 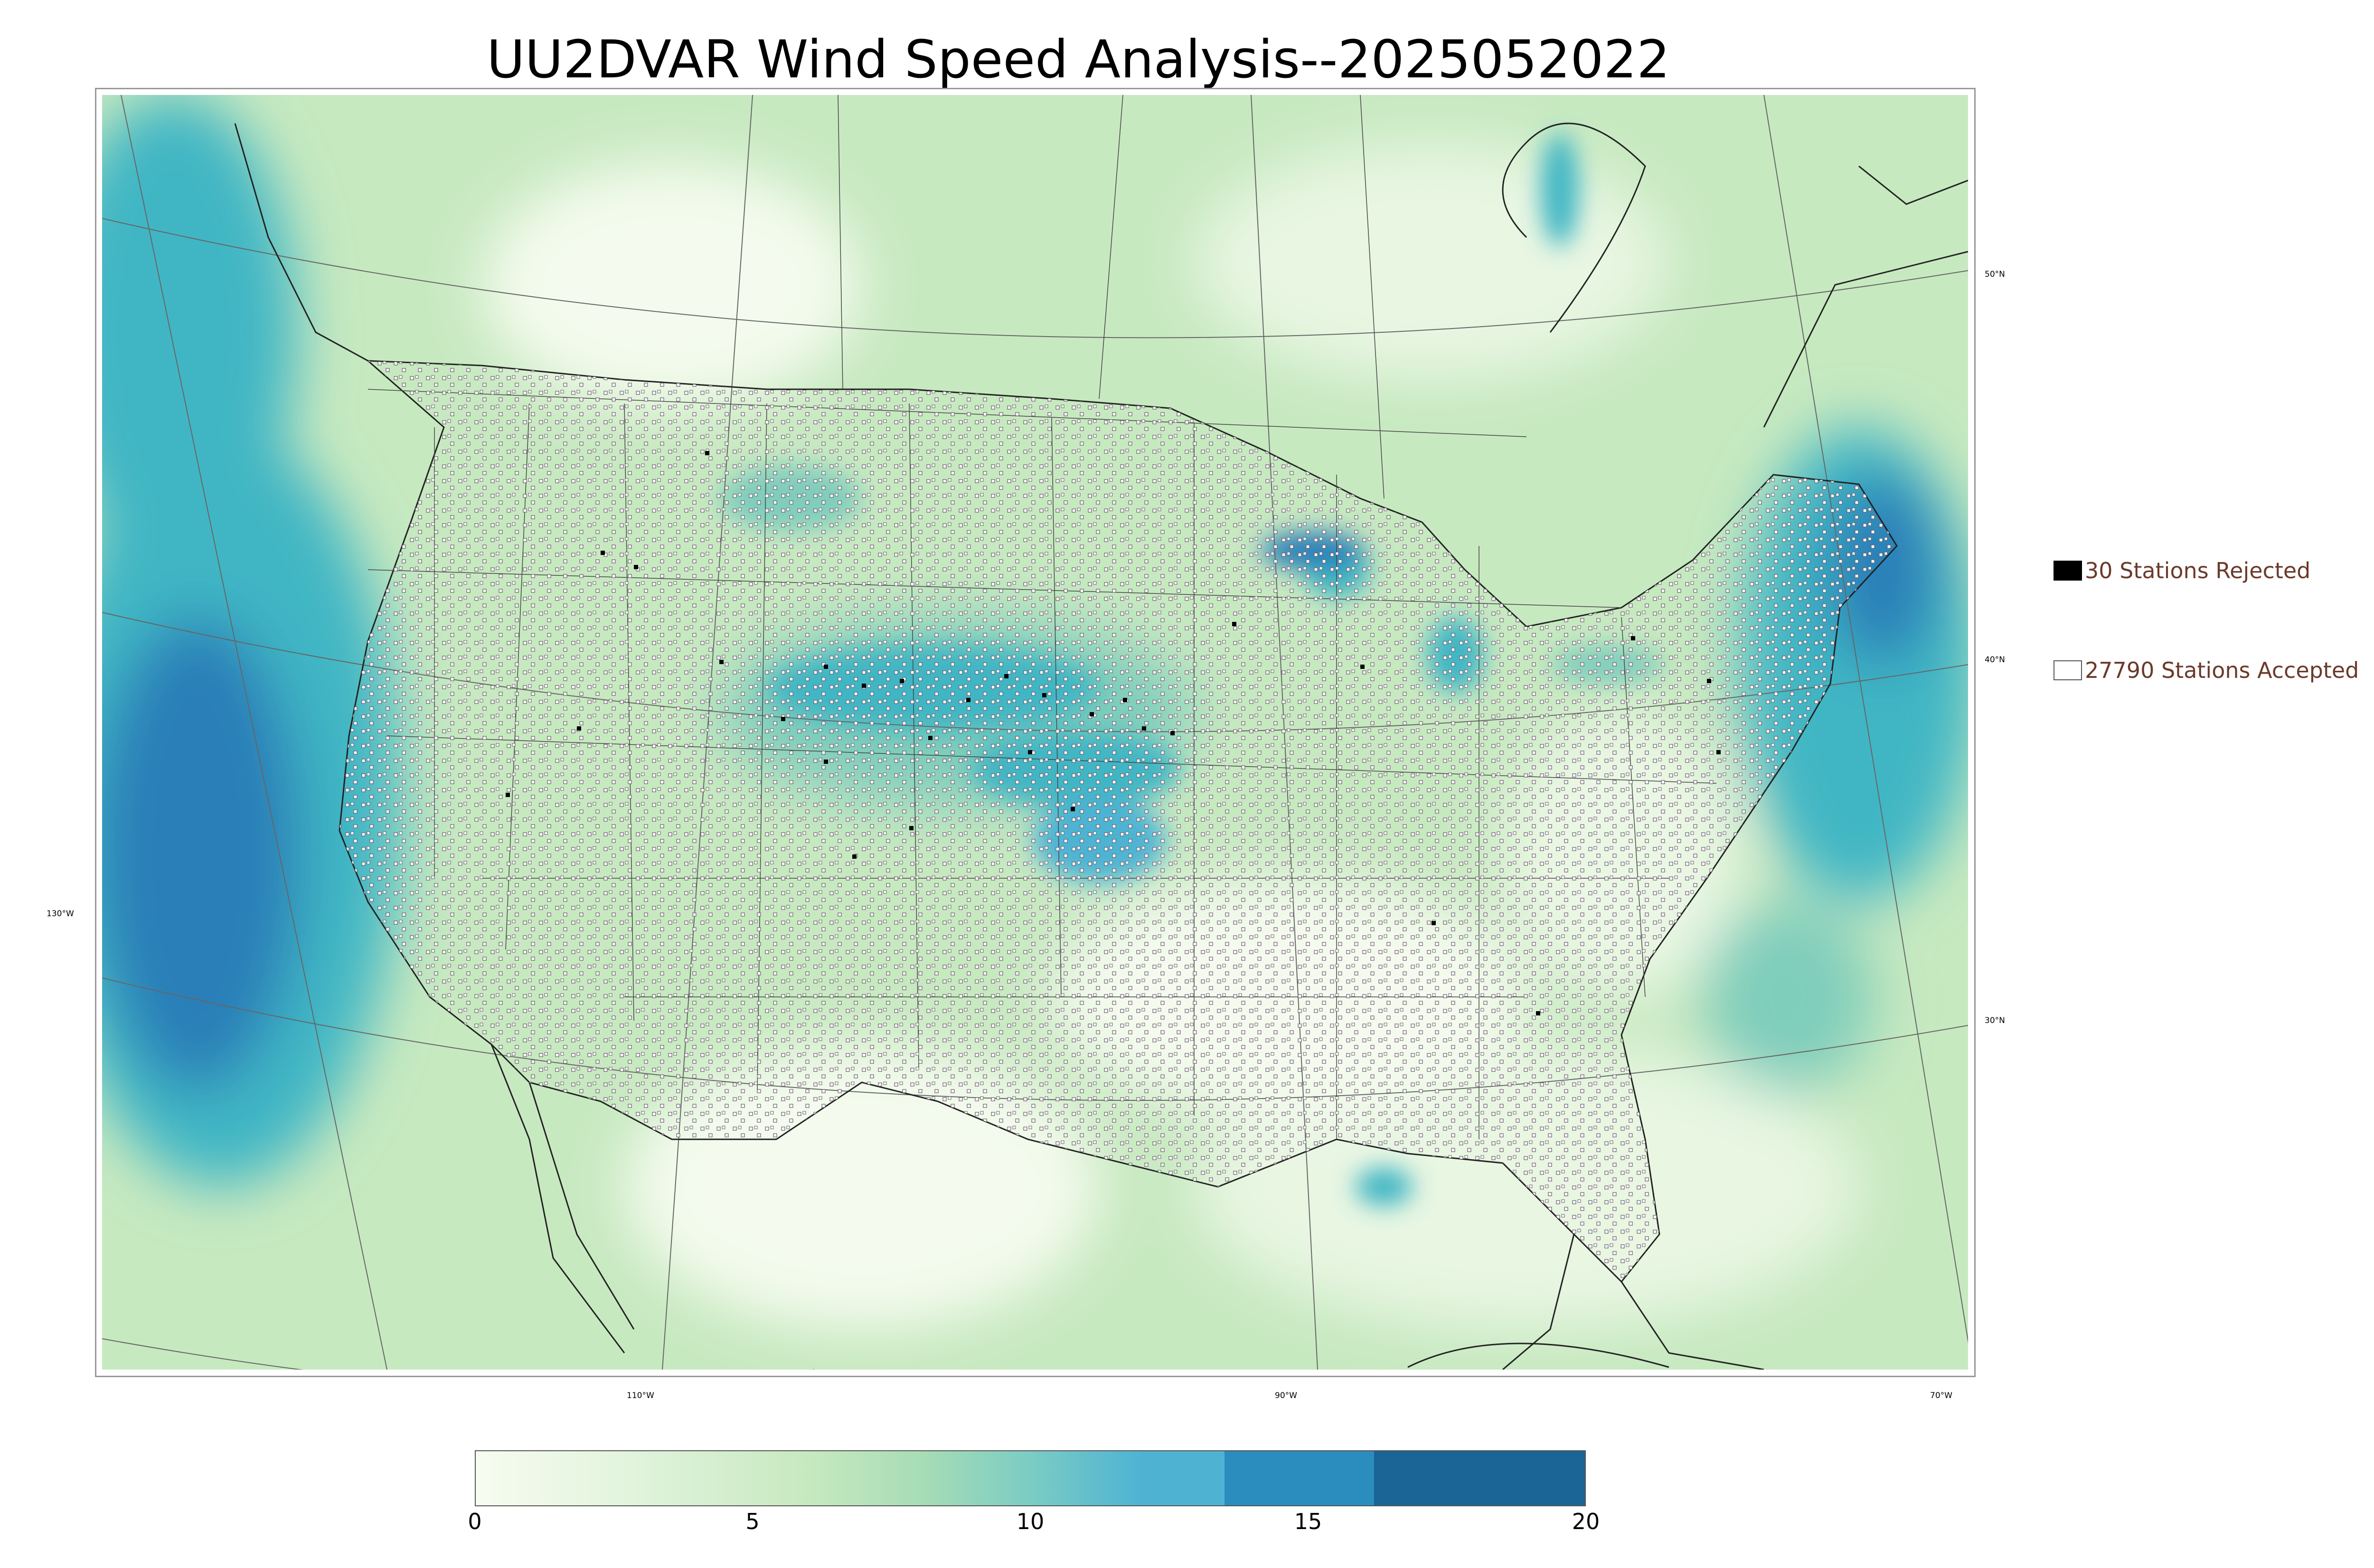 I want to click on lat-label-30n: 30°N, so click(x=1995, y=1021).